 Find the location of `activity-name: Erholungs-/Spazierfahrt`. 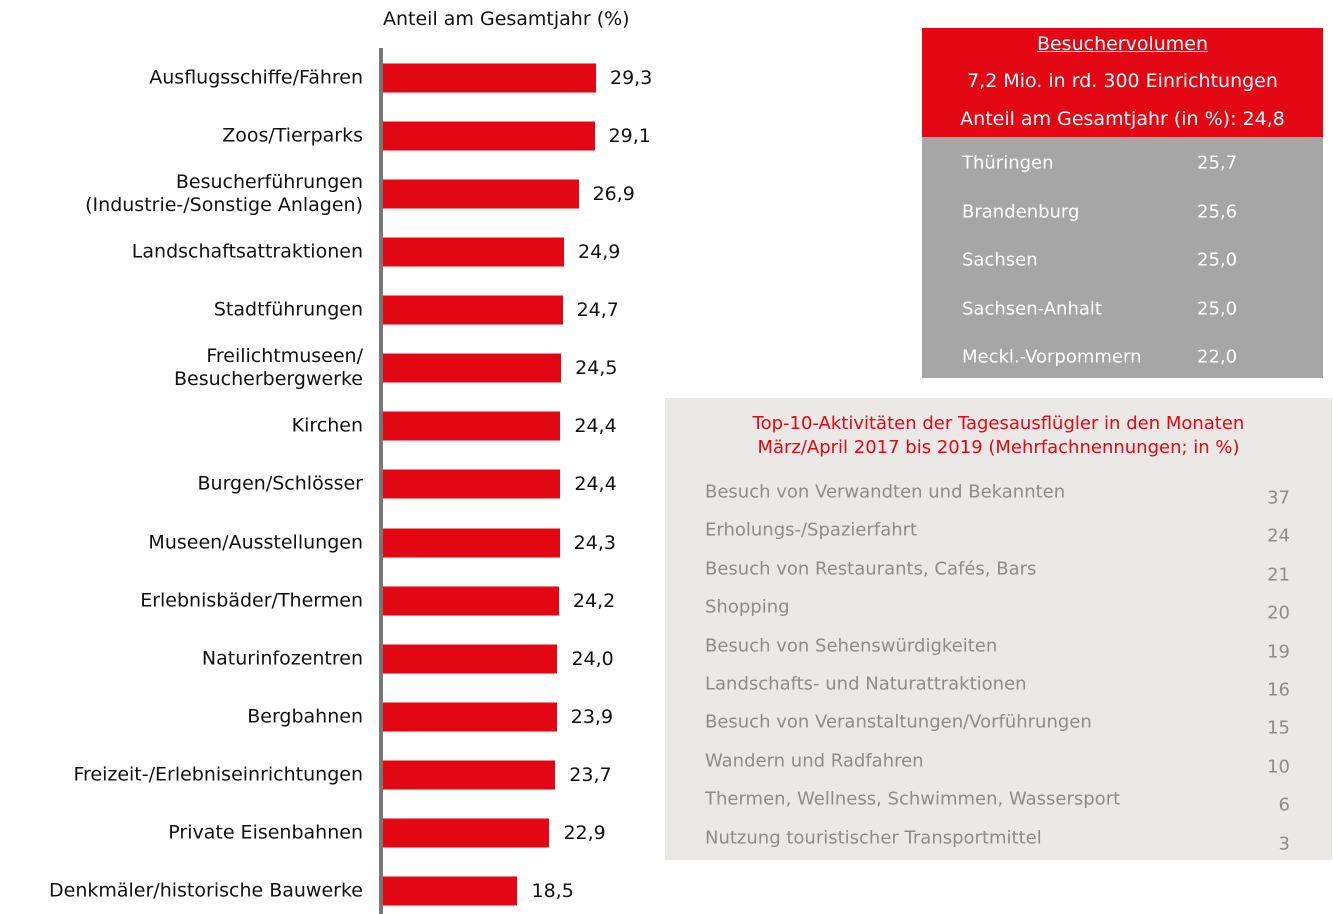

activity-name: Erholungs-/Spazierfahrt is located at coordinates (811, 530).